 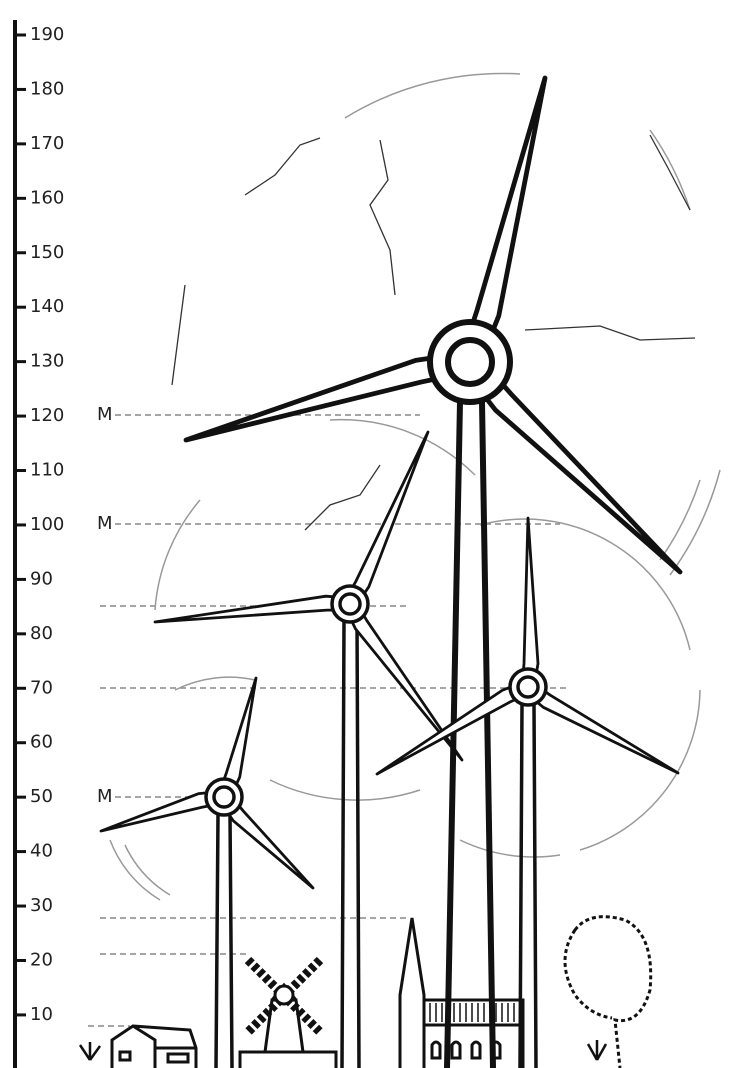 I want to click on tick-label: 100, so click(x=47, y=524).